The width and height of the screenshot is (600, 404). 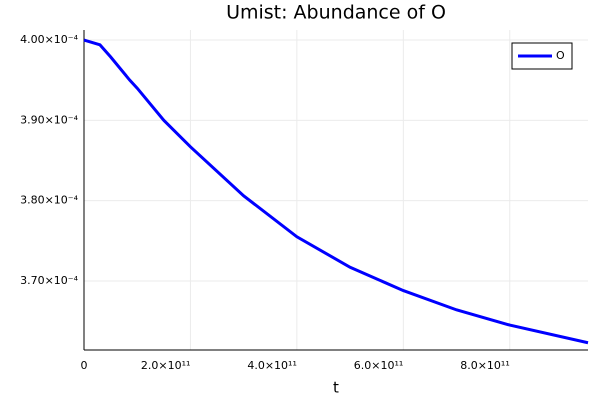 I want to click on y-tick-label: 3.70×10⁻⁴, so click(x=49, y=280).